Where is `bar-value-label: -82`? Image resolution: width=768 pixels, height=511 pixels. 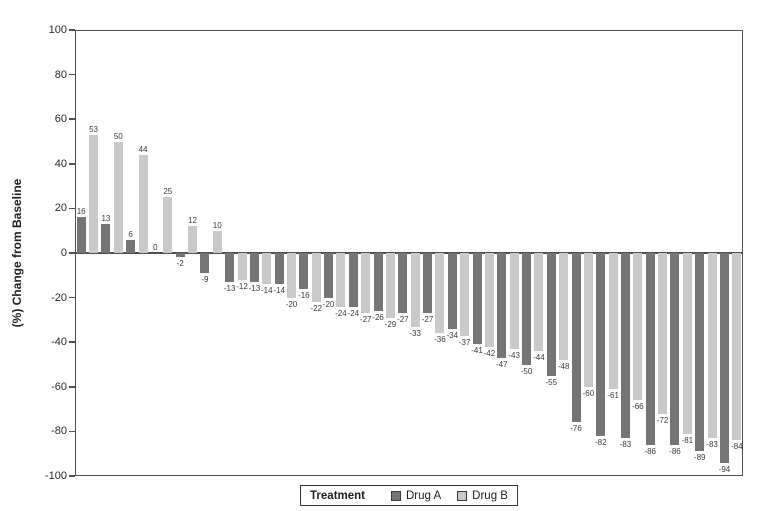 bar-value-label: -82 is located at coordinates (600, 442).